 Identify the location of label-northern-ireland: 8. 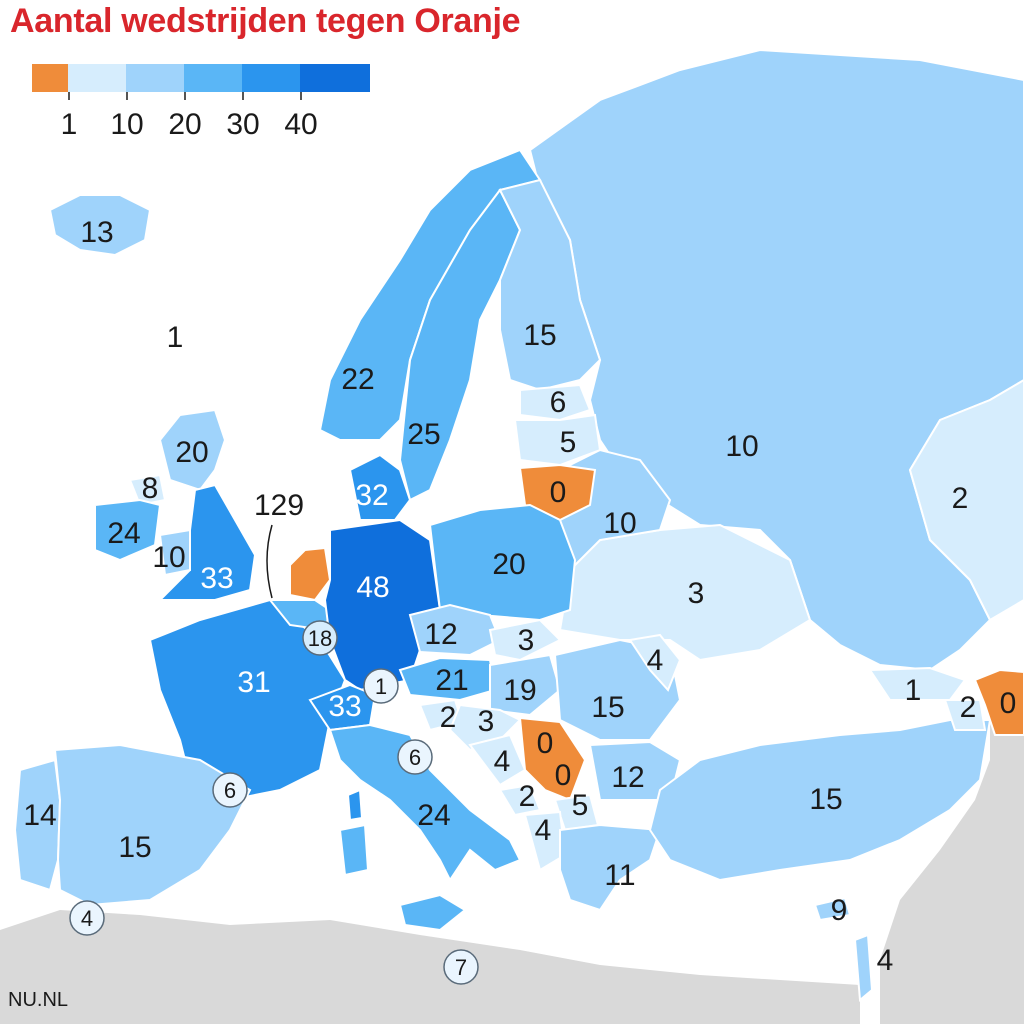
(150, 488).